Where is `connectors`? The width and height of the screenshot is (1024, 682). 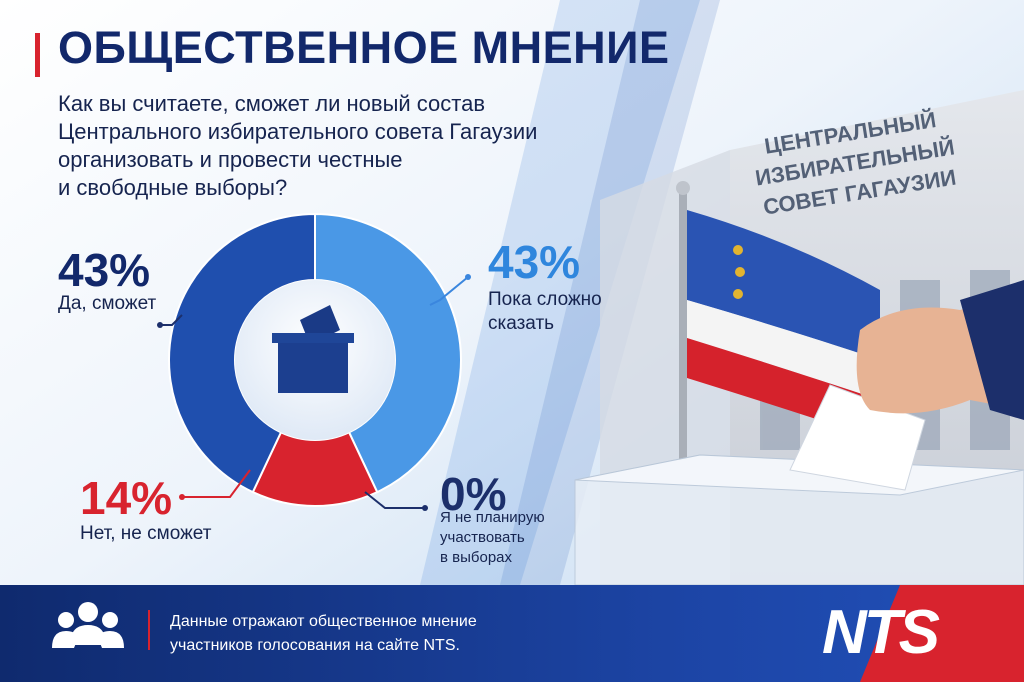
connectors is located at coordinates (314, 392).